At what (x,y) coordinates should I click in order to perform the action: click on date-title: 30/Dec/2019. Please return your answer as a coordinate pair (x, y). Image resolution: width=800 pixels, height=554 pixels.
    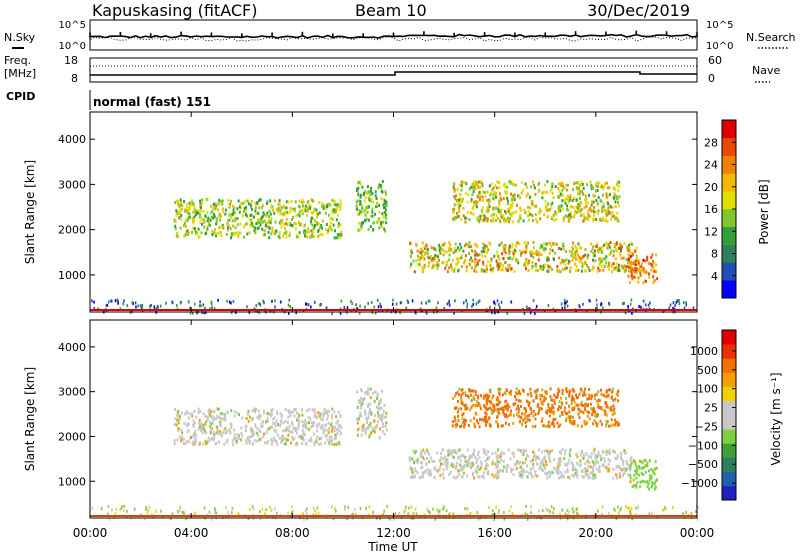
    Looking at the image, I should click on (638, 10).